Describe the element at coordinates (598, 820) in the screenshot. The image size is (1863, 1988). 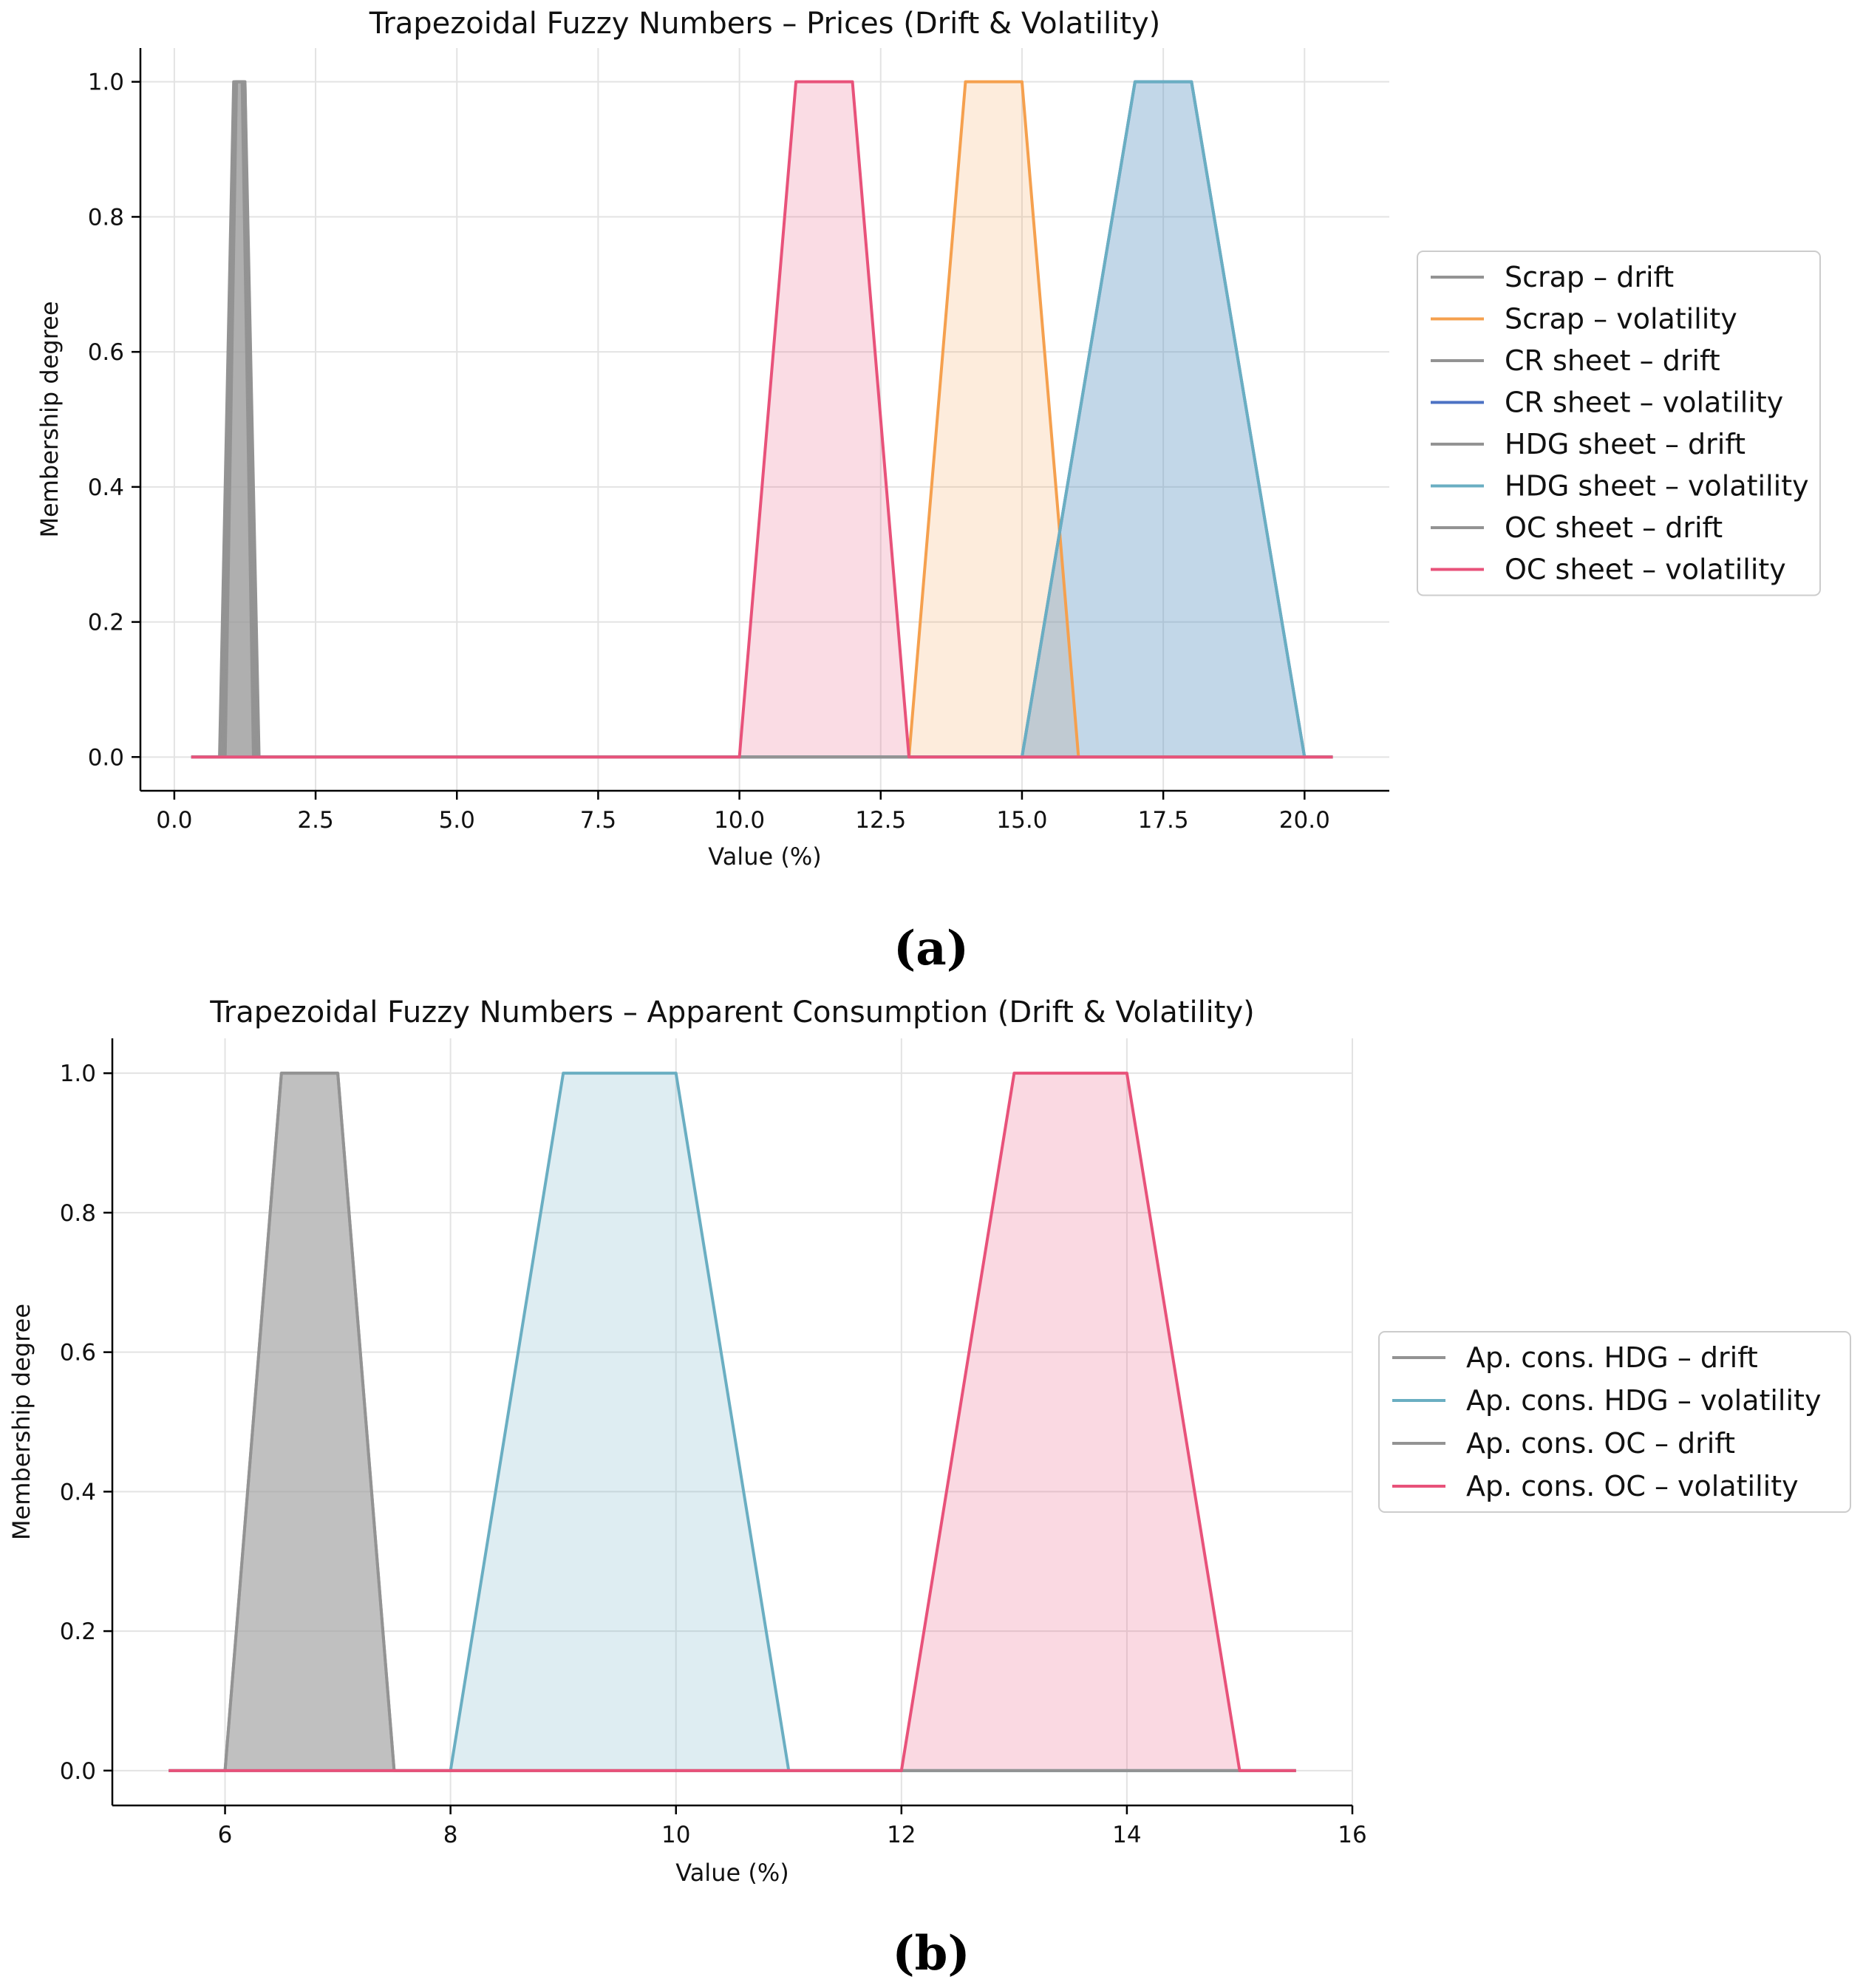
I see `x-tick-label: 7.5` at that location.